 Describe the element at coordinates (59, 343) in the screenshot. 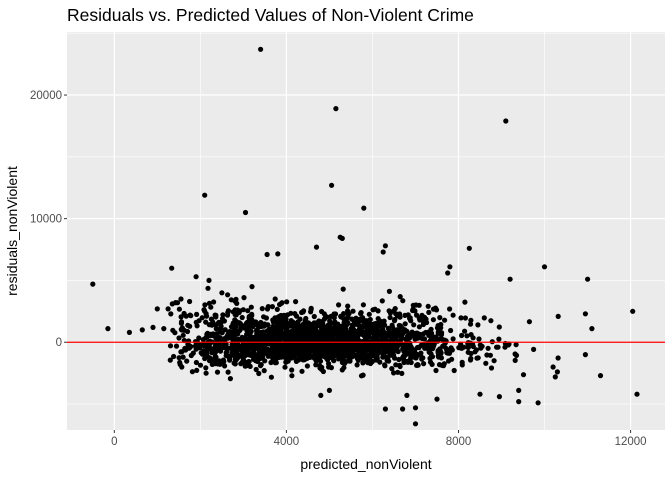

I see `y-tick-label: 0` at that location.